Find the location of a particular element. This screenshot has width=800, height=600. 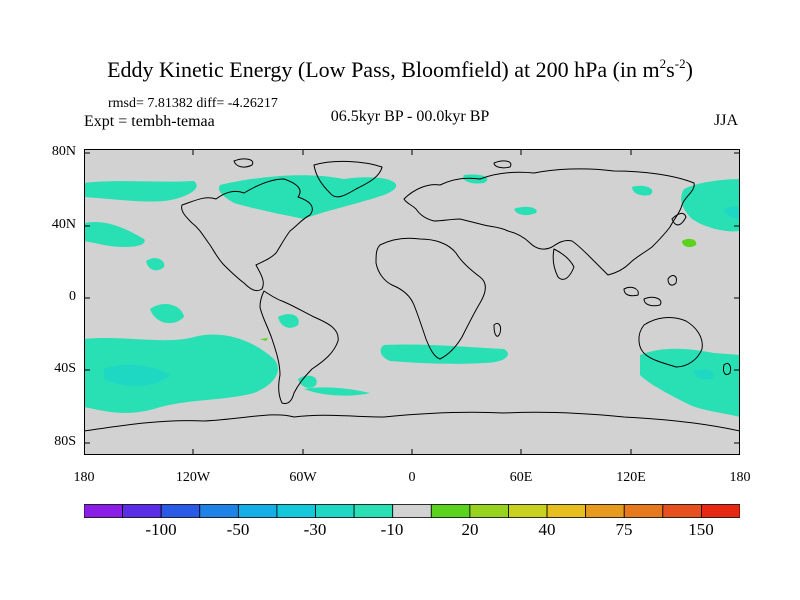

small-positive-spot is located at coordinates (264, 339).